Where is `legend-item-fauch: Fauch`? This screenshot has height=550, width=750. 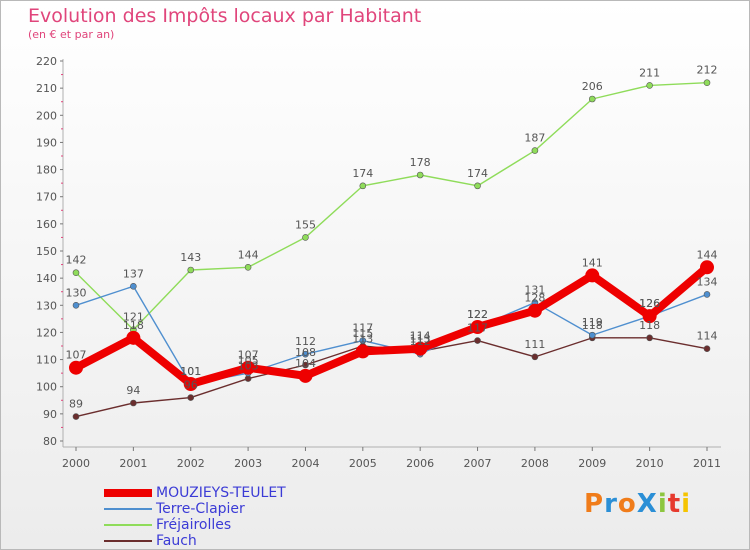
legend-item-fauch: Fauch is located at coordinates (195, 541).